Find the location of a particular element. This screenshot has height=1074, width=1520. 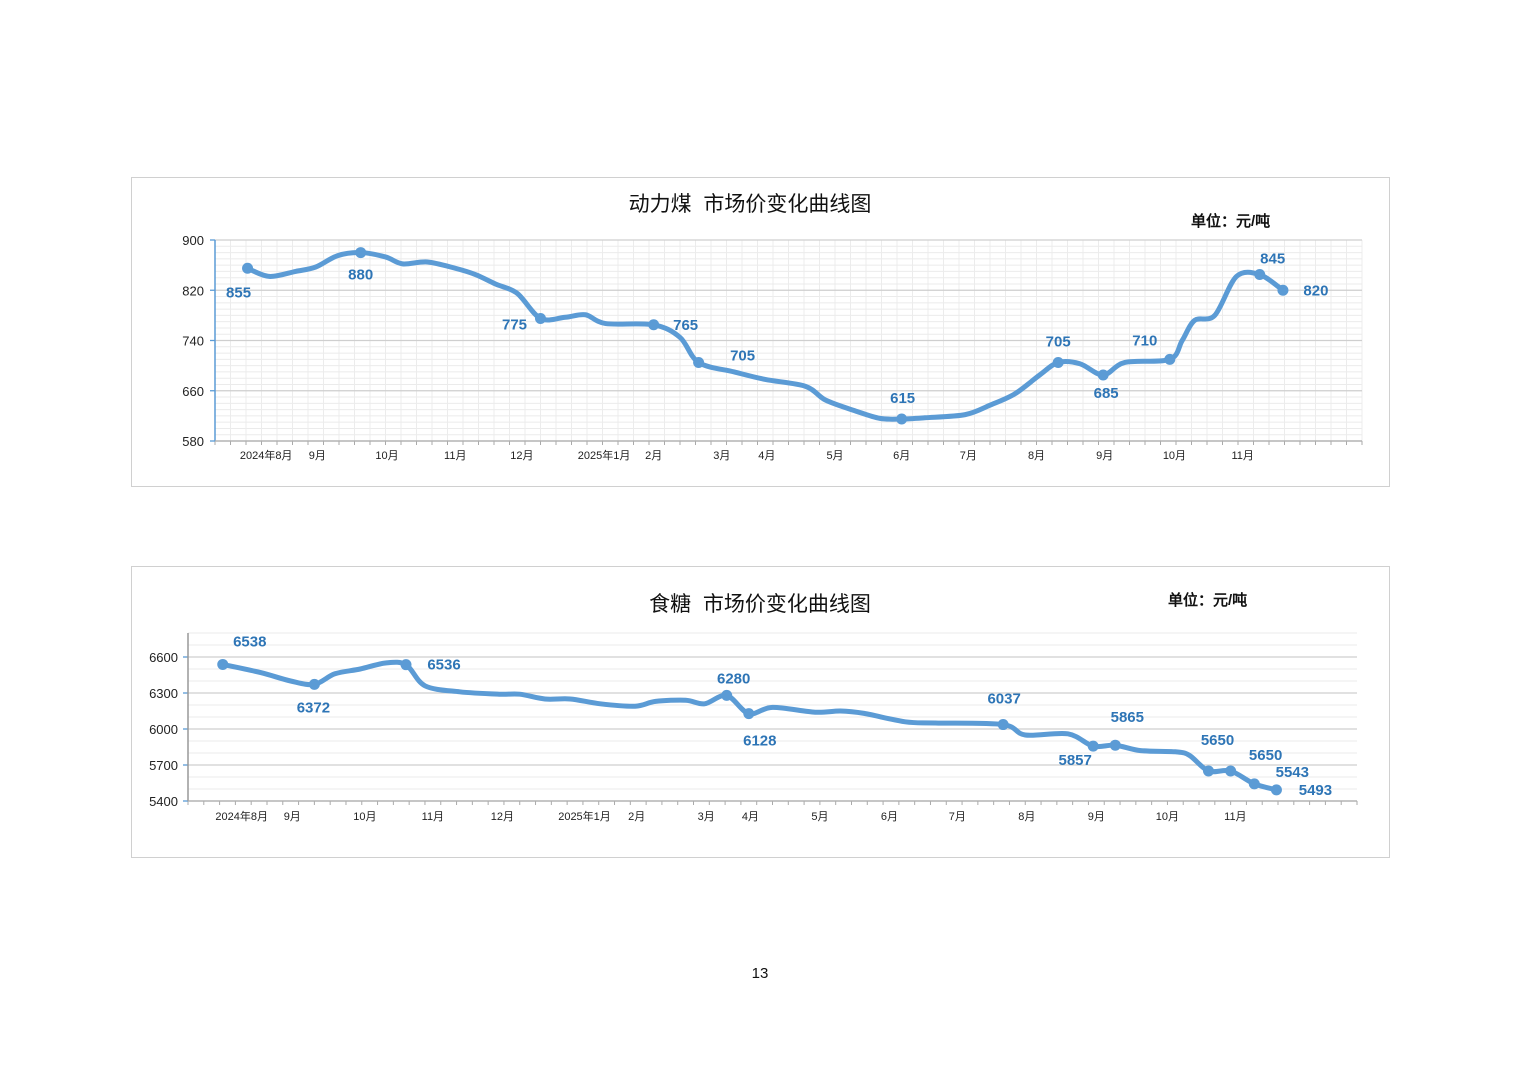

y-tick-label: 900 is located at coordinates (193, 240).